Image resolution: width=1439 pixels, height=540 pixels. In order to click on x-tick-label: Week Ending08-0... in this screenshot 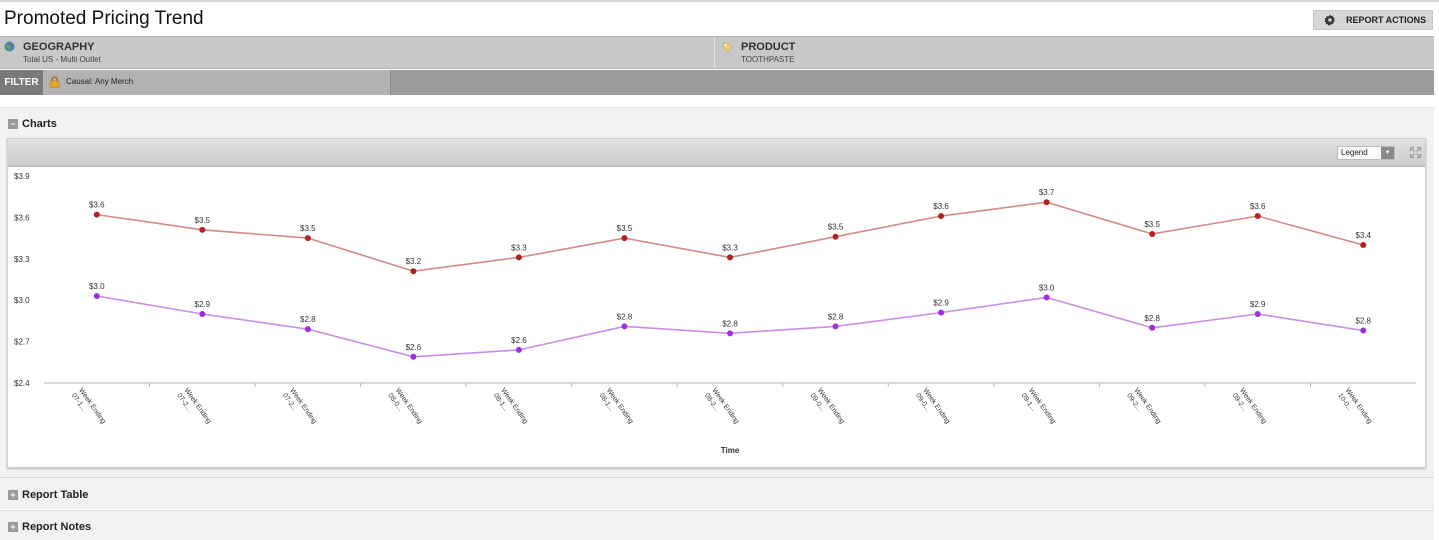, I will do `click(404, 406)`.